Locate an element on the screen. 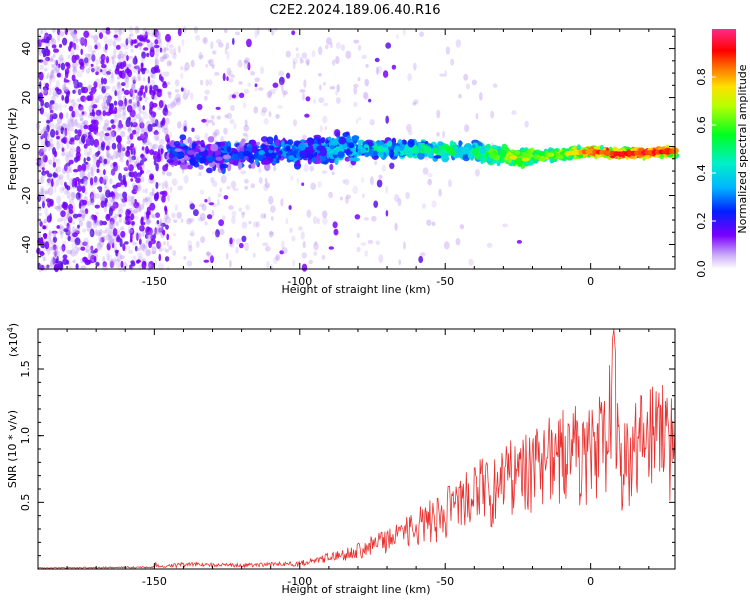  snr-scale-note: (x104) is located at coordinates (13, 340).